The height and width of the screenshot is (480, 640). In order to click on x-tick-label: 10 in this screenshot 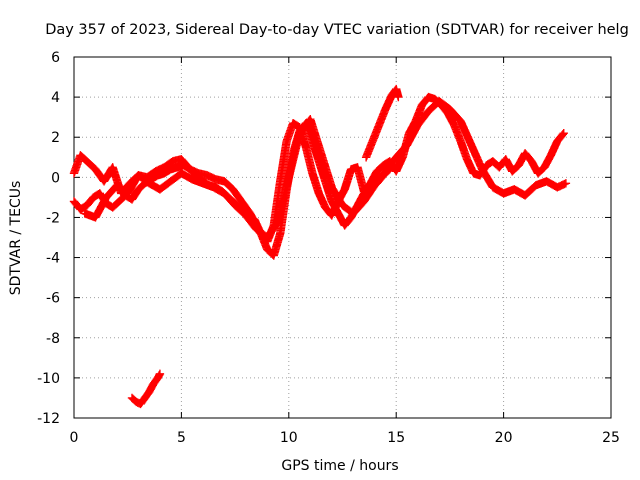, I will do `click(289, 438)`.